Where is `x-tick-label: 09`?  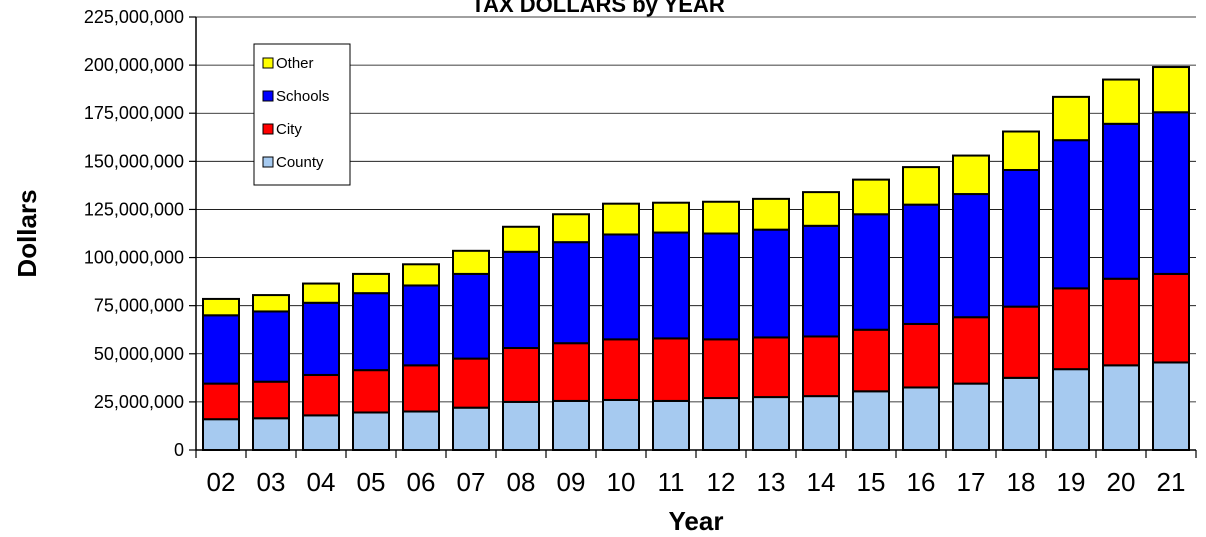 x-tick-label: 09 is located at coordinates (571, 482).